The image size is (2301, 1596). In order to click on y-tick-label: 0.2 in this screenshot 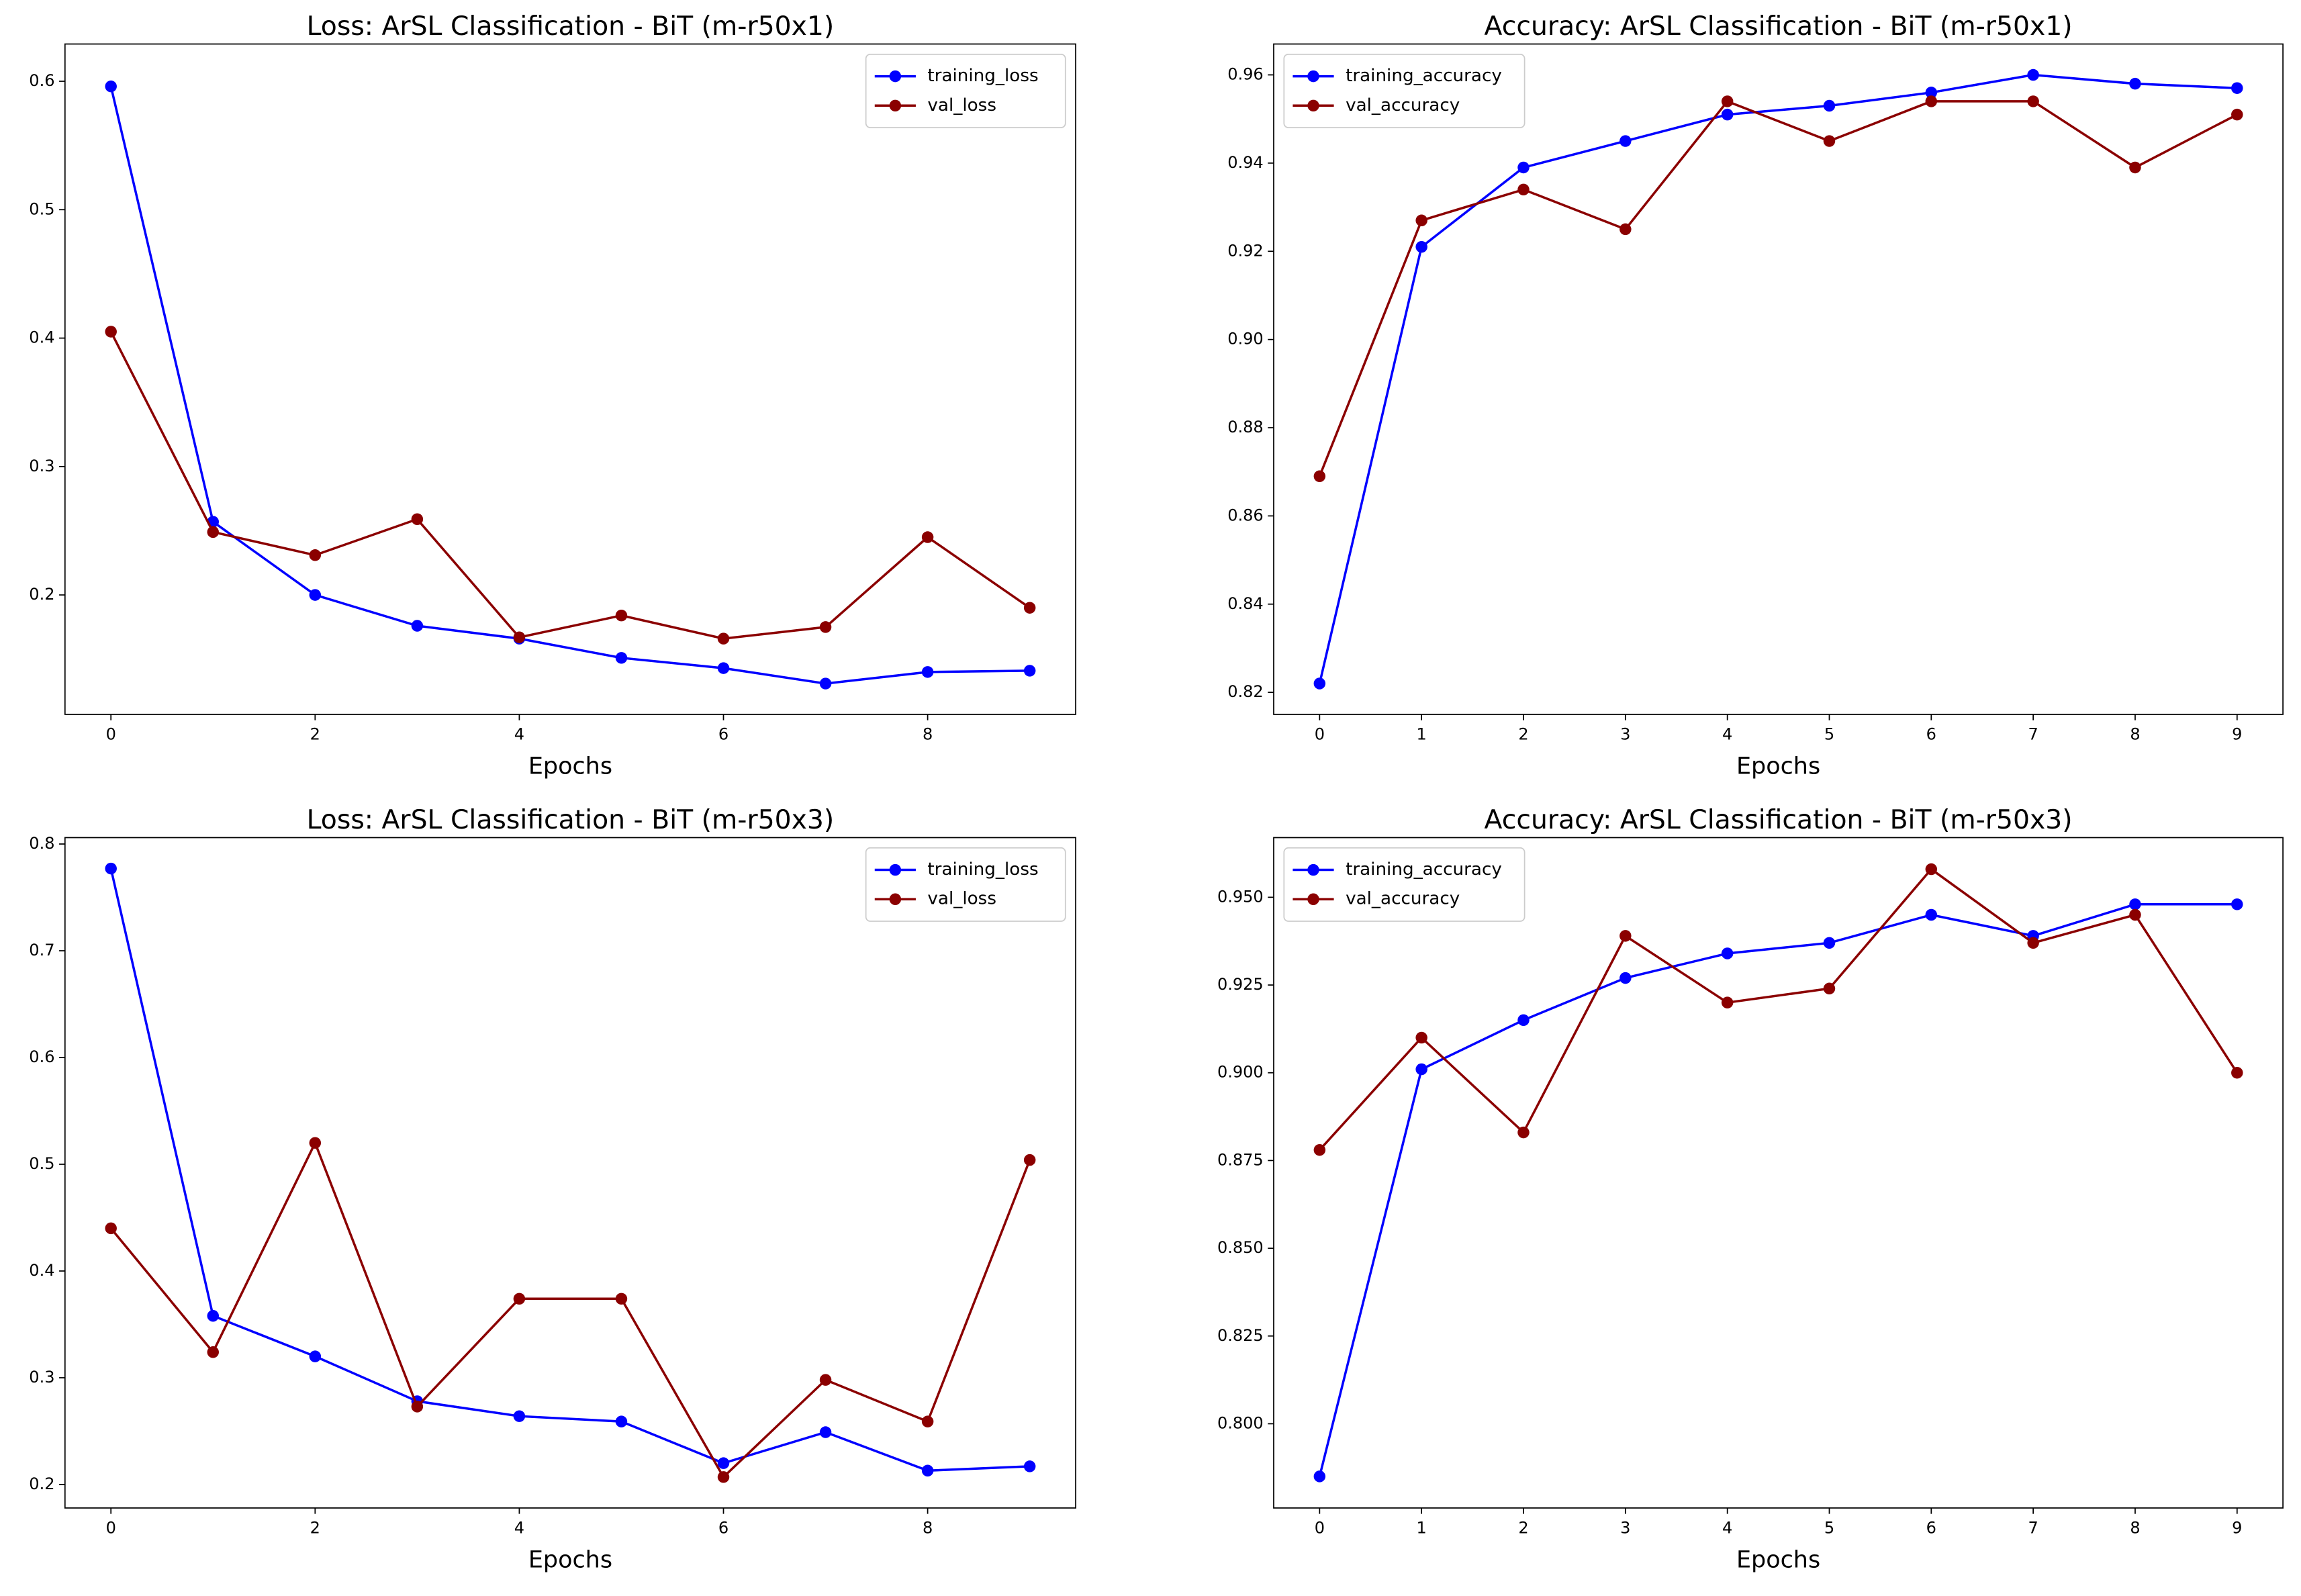, I will do `click(41, 595)`.